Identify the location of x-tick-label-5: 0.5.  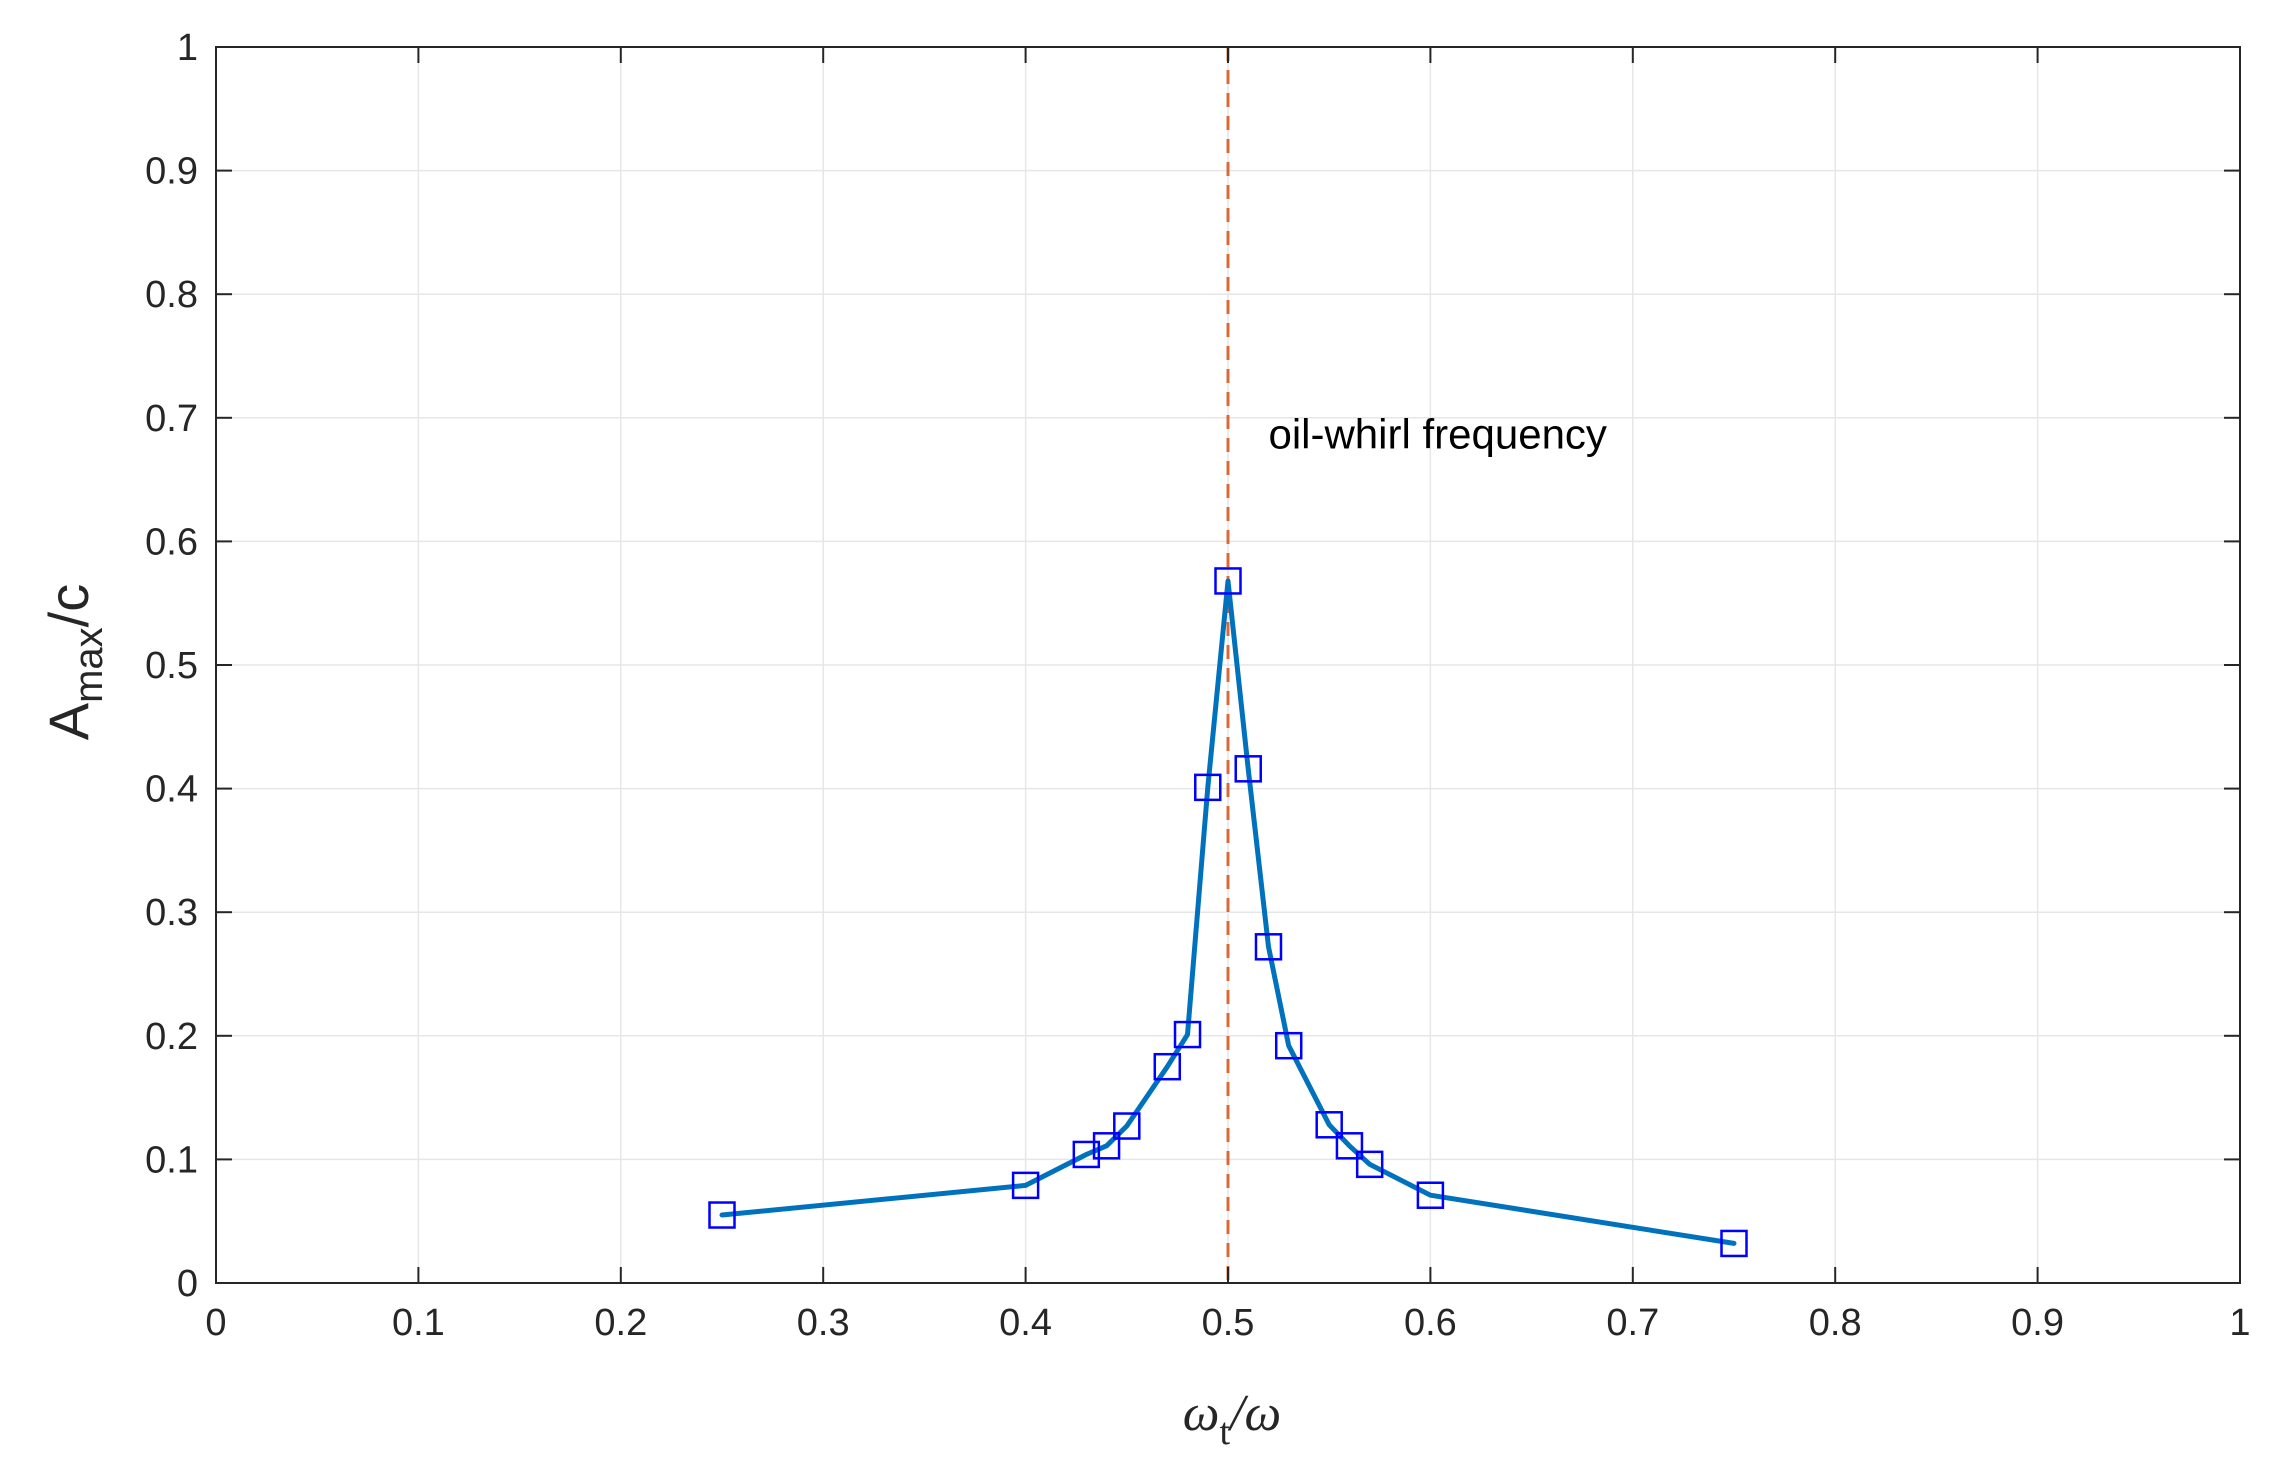
(1228, 1323).